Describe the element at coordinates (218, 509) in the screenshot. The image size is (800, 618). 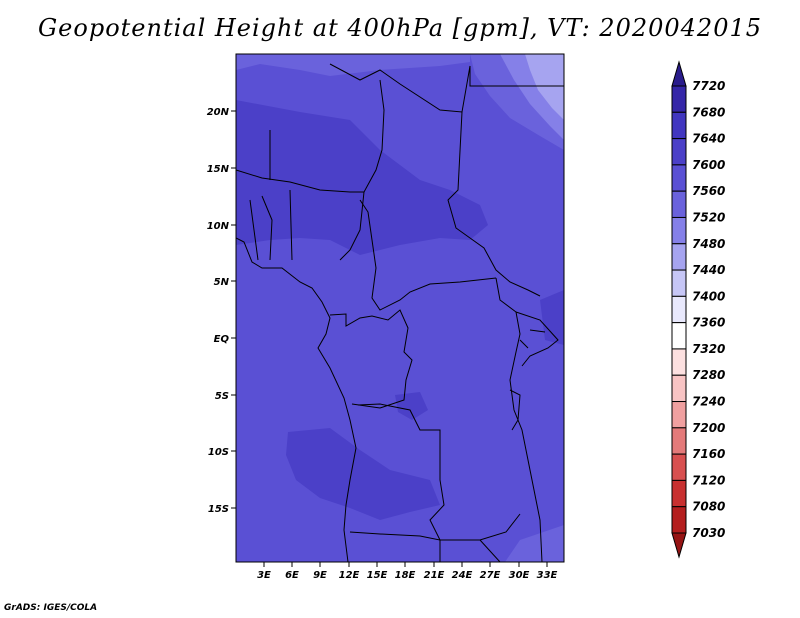
I see `lat-label: 15S` at that location.